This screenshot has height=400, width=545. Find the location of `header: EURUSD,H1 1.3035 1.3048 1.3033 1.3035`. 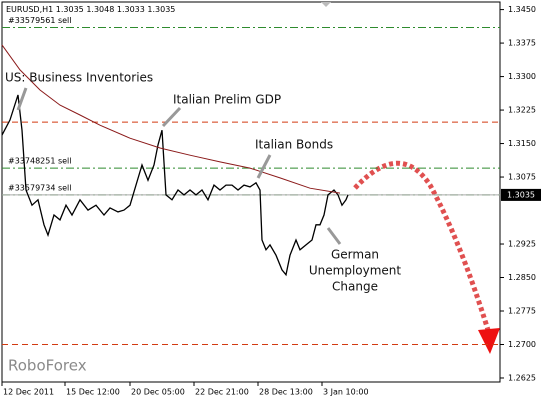

header: EURUSD,H1 1.3035 1.3048 1.3033 1.3035 is located at coordinates (90, 9).